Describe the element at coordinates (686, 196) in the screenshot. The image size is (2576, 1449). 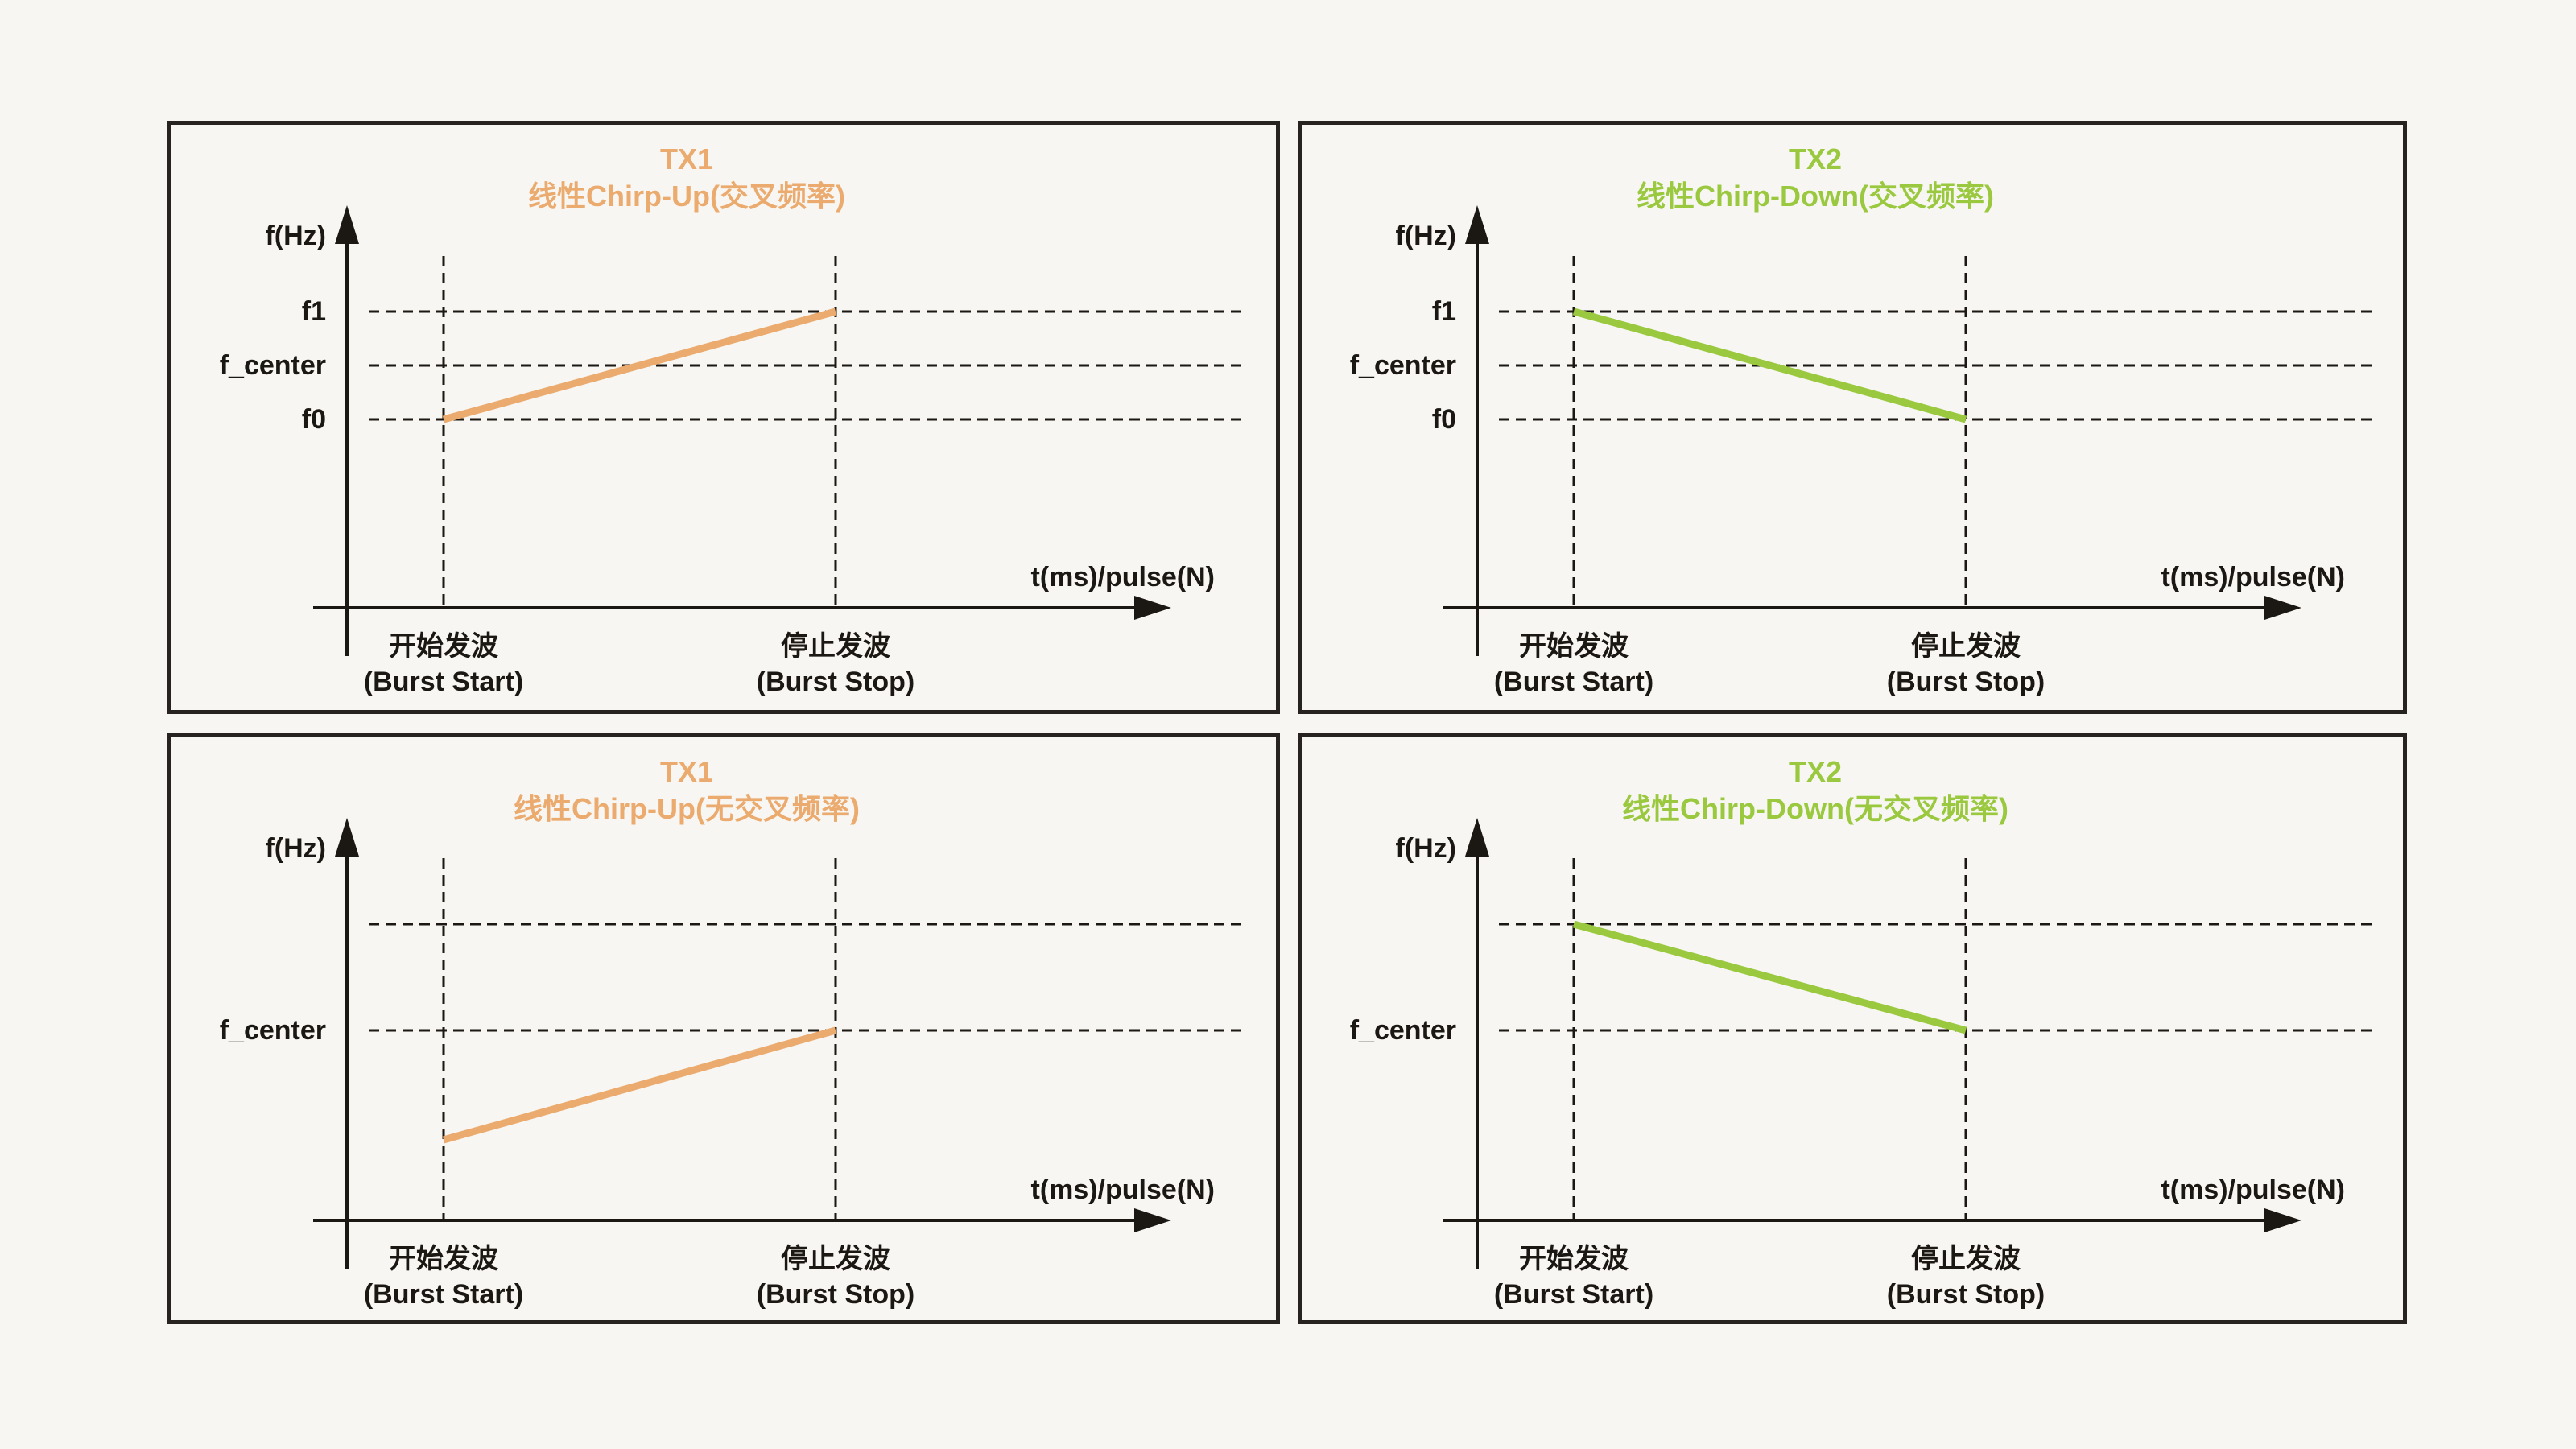
I see `panel-title-line2: 线性Chirp-Up(交叉频率)` at that location.